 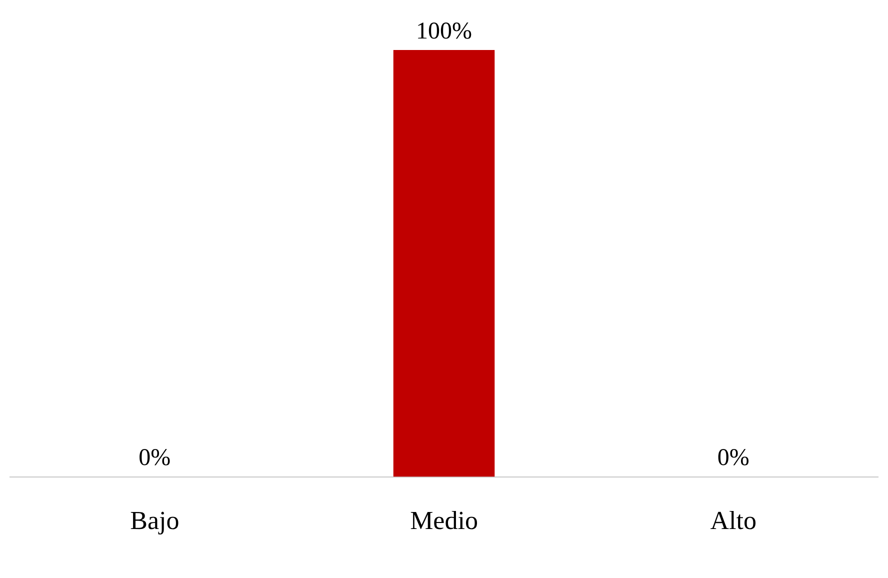 What do you see at coordinates (444, 31) in the screenshot?
I see `data-label: 100%` at bounding box center [444, 31].